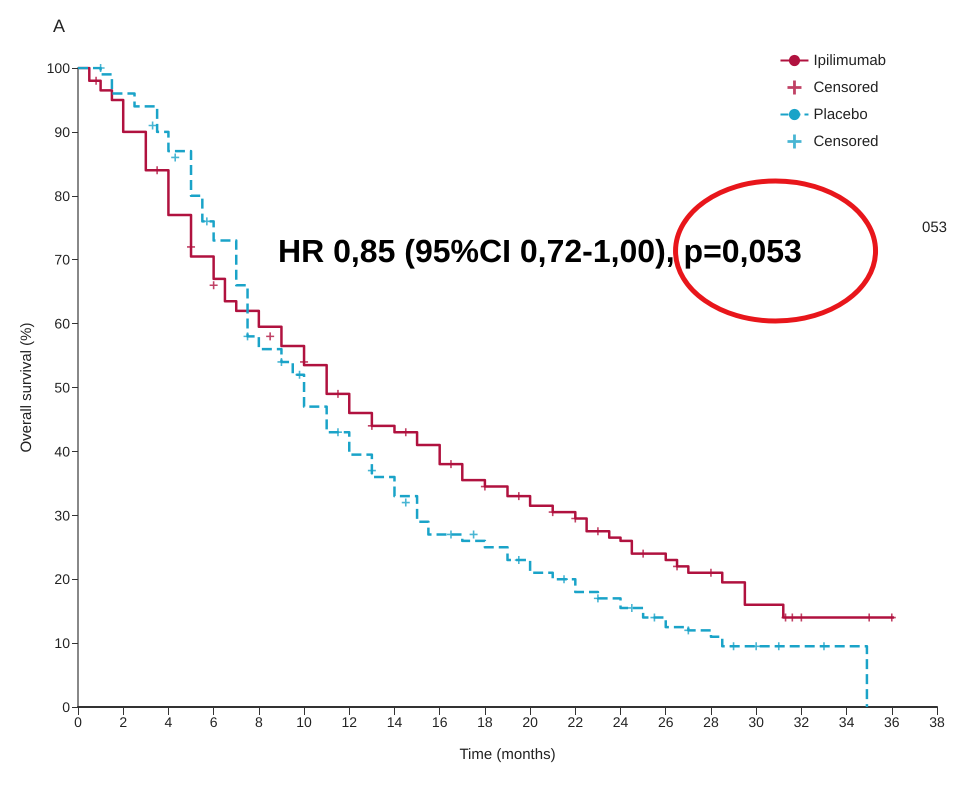 The width and height of the screenshot is (959, 805). Describe the element at coordinates (62, 515) in the screenshot. I see `y-tick-label: 30` at that location.